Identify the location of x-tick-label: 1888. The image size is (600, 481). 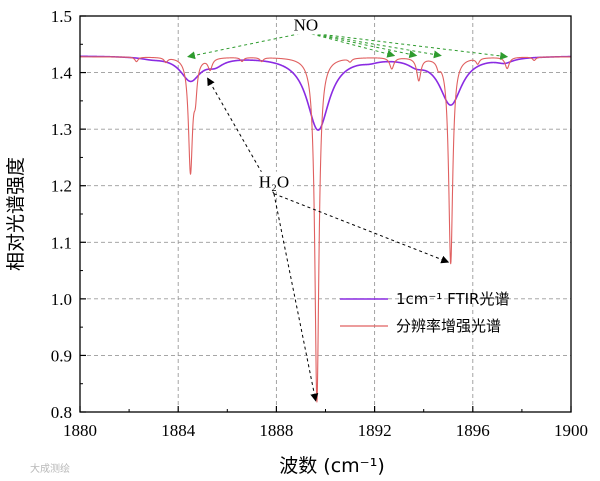
(276, 430).